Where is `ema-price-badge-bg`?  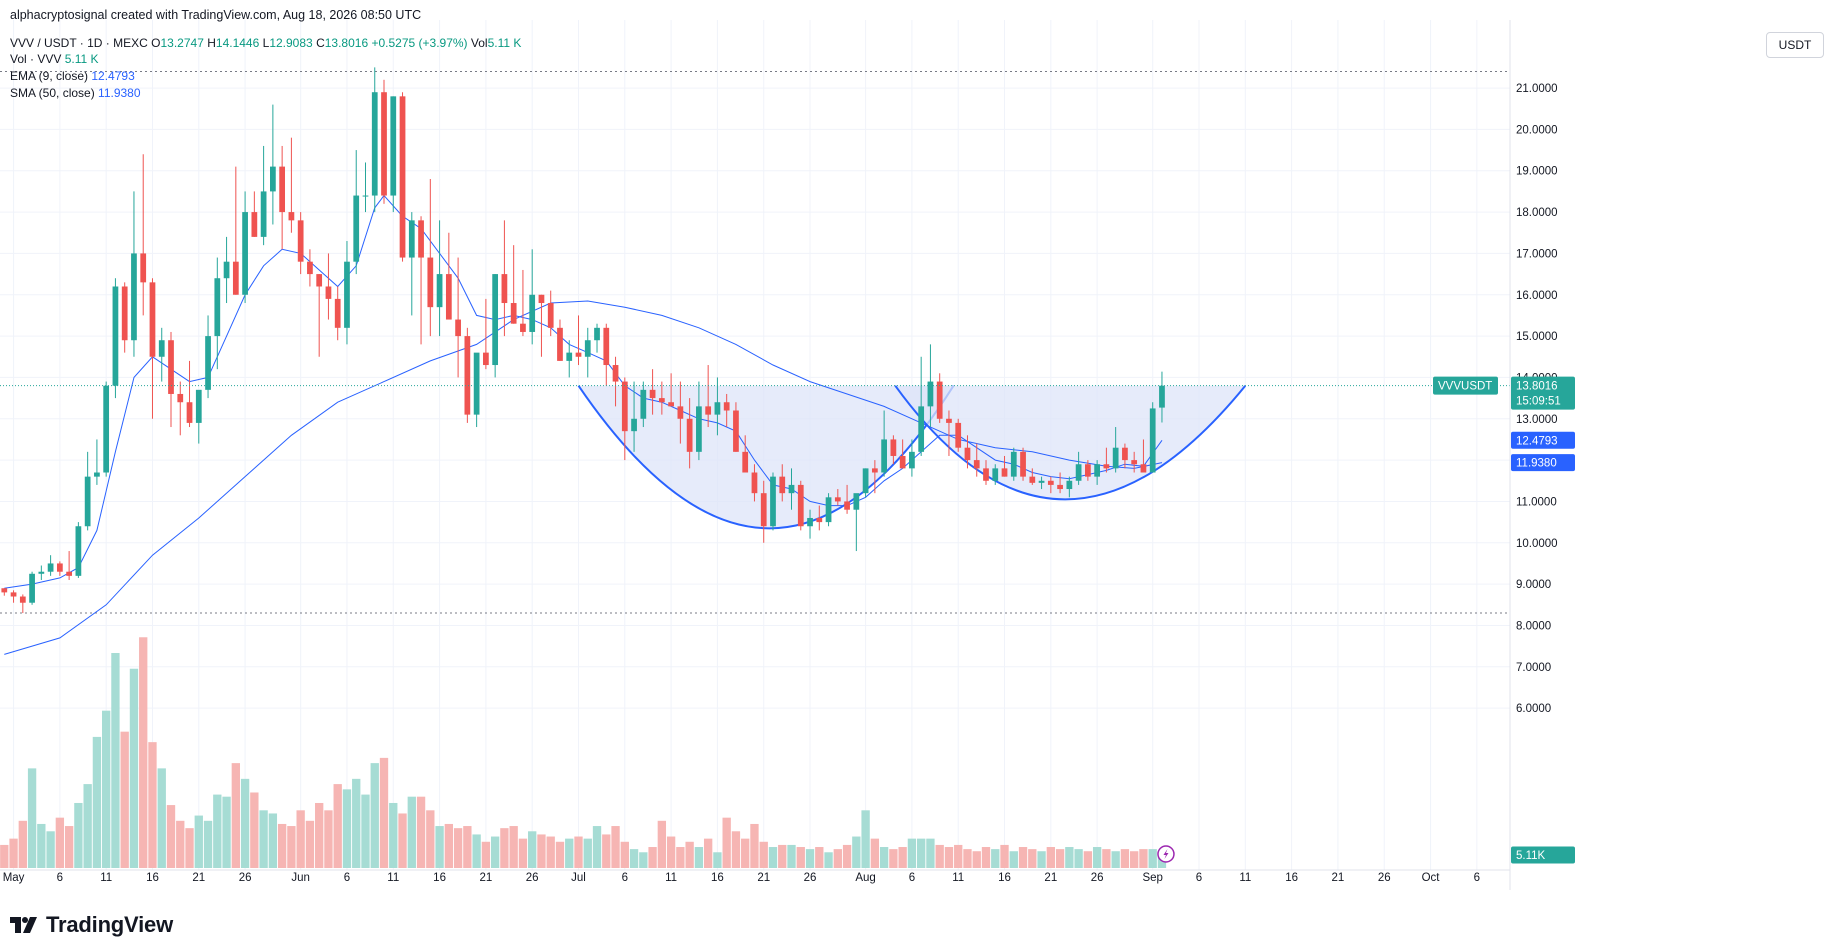
ema-price-badge-bg is located at coordinates (1543, 440).